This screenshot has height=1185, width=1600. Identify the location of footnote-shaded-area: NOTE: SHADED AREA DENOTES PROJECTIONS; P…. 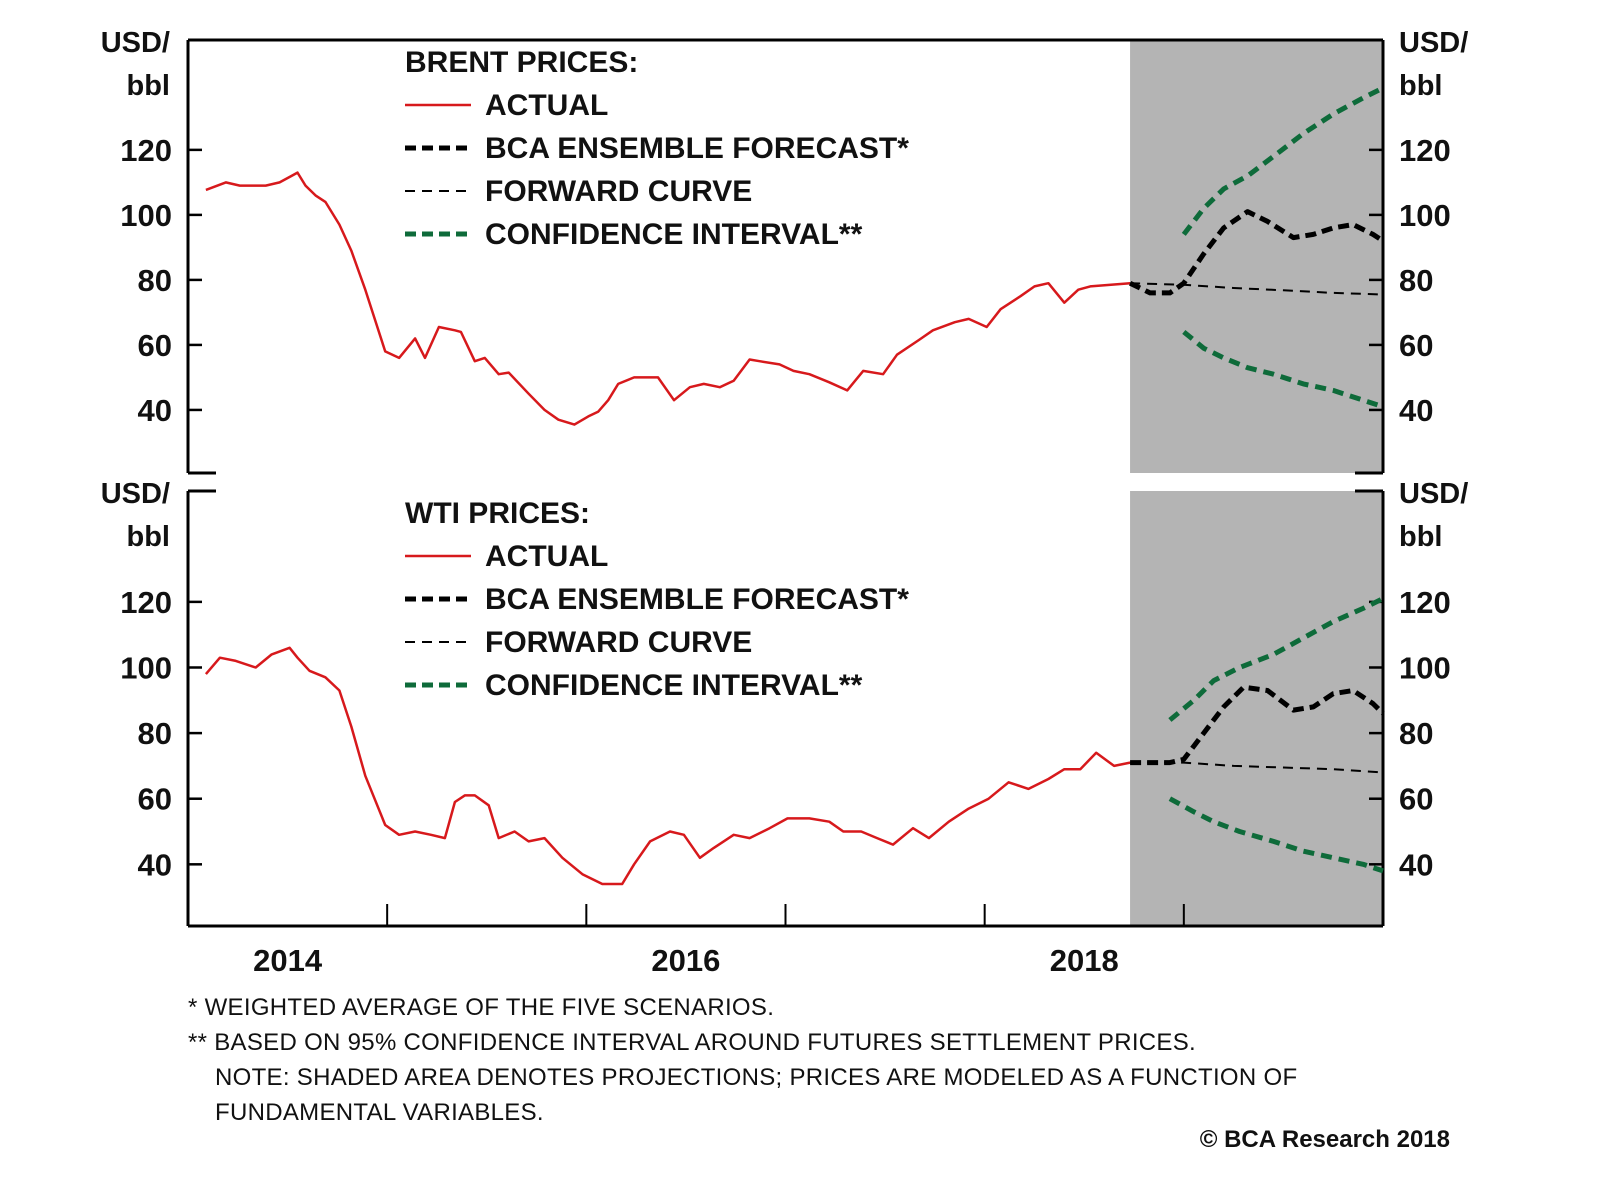
(756, 1077).